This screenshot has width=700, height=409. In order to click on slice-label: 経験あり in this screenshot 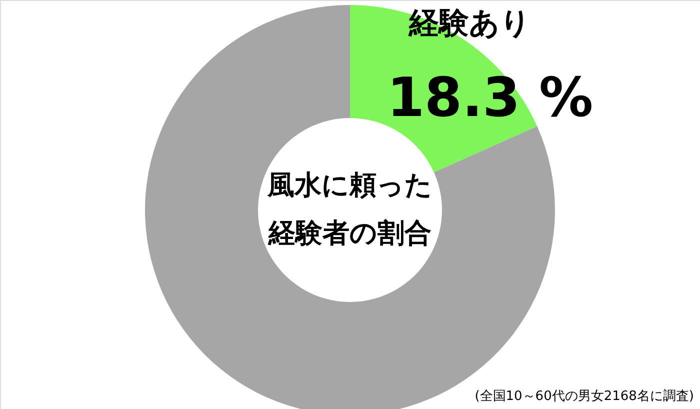, I will do `click(469, 23)`.